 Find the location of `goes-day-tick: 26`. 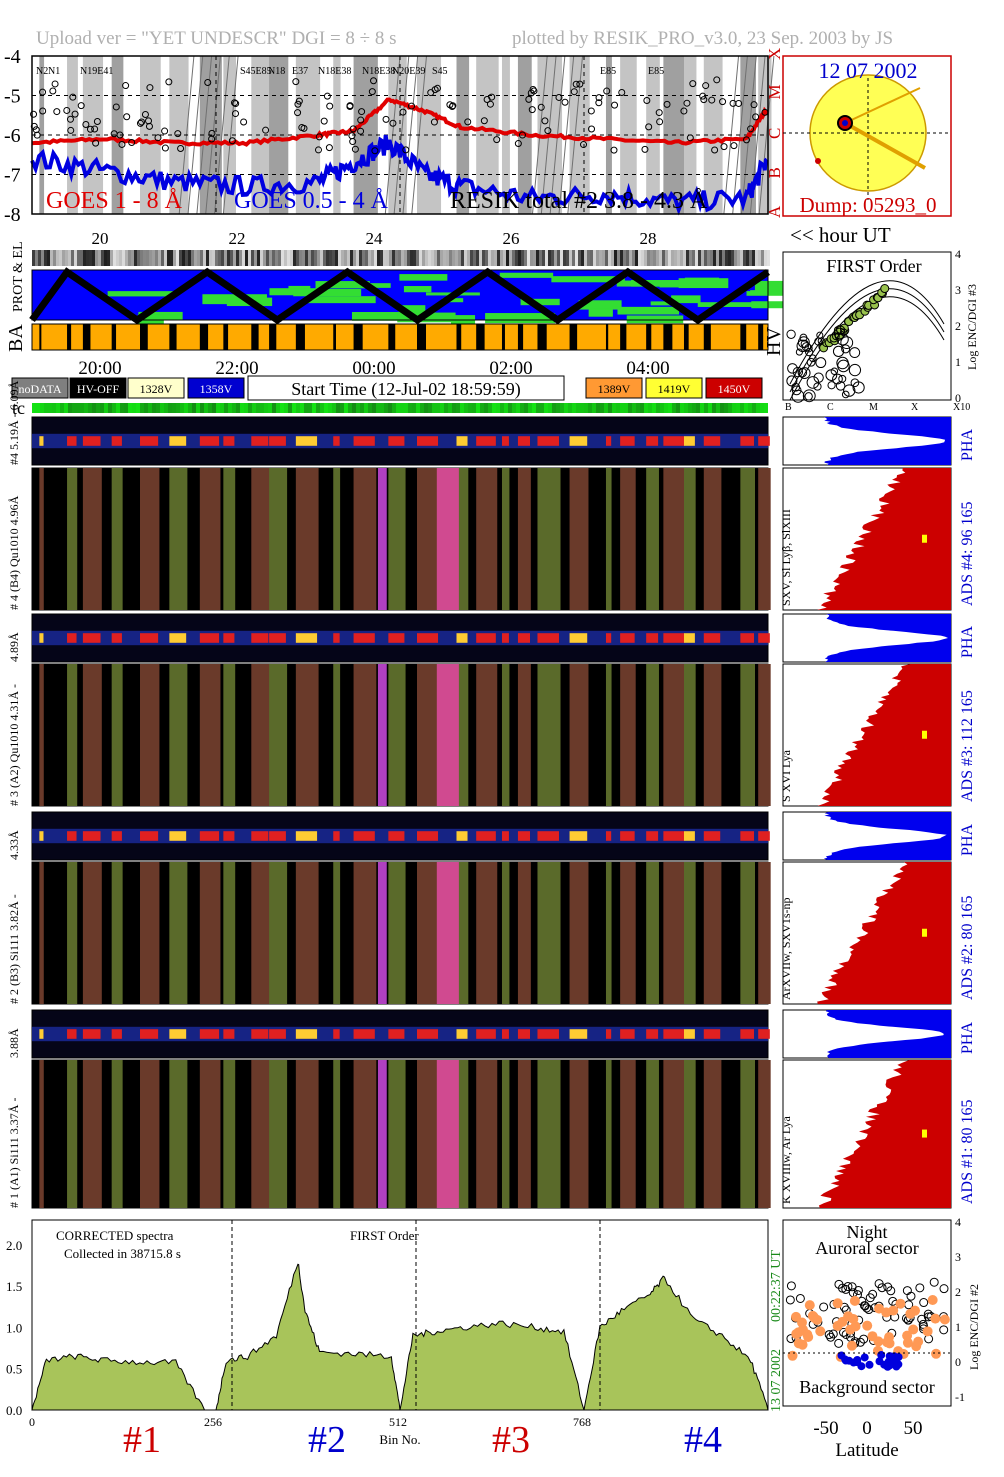

goes-day-tick: 26 is located at coordinates (511, 238).